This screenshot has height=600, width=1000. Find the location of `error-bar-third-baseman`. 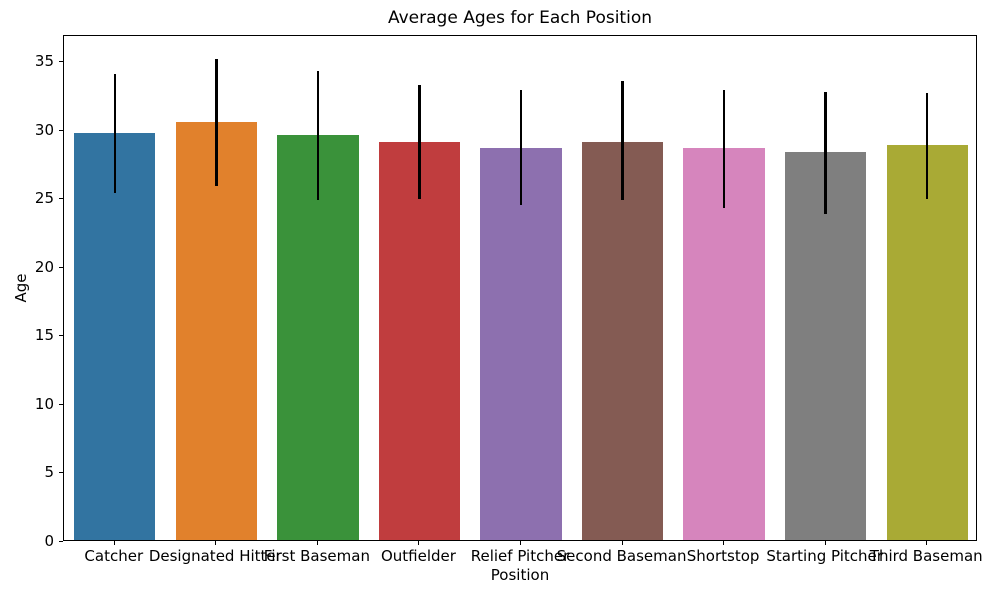

error-bar-third-baseman is located at coordinates (927, 145).